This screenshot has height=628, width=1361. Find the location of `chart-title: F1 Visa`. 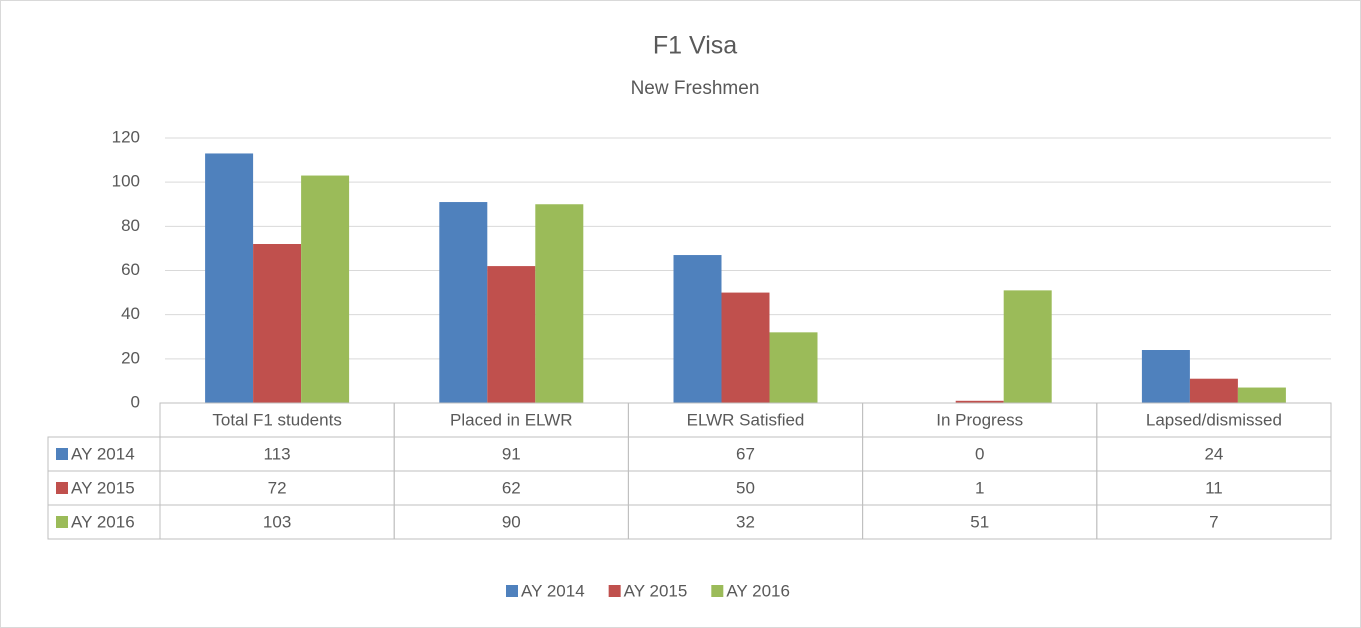

chart-title: F1 Visa is located at coordinates (695, 46).